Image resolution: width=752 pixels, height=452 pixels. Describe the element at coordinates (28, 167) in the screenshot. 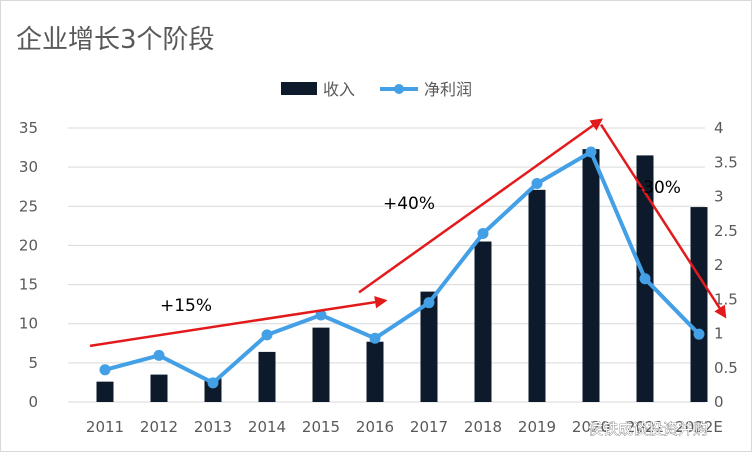

I see `y-left-tick-label: 30` at that location.